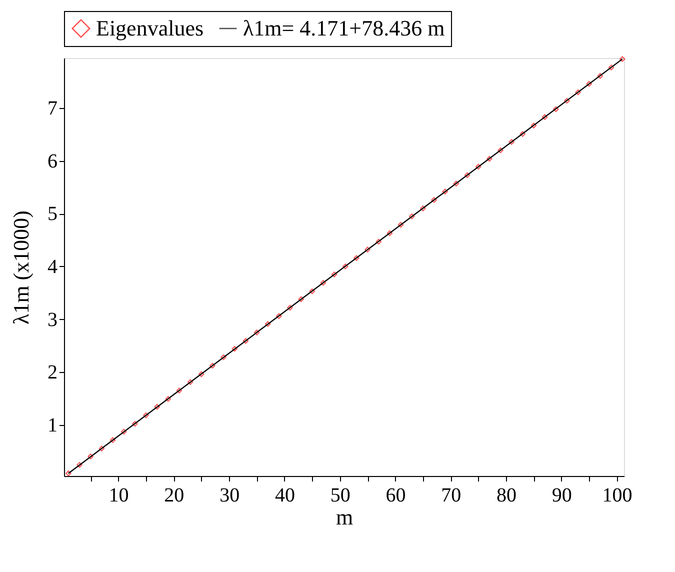 The image size is (675, 572). What do you see at coordinates (506, 495) in the screenshot?
I see `x-tick-label: 80` at bounding box center [506, 495].